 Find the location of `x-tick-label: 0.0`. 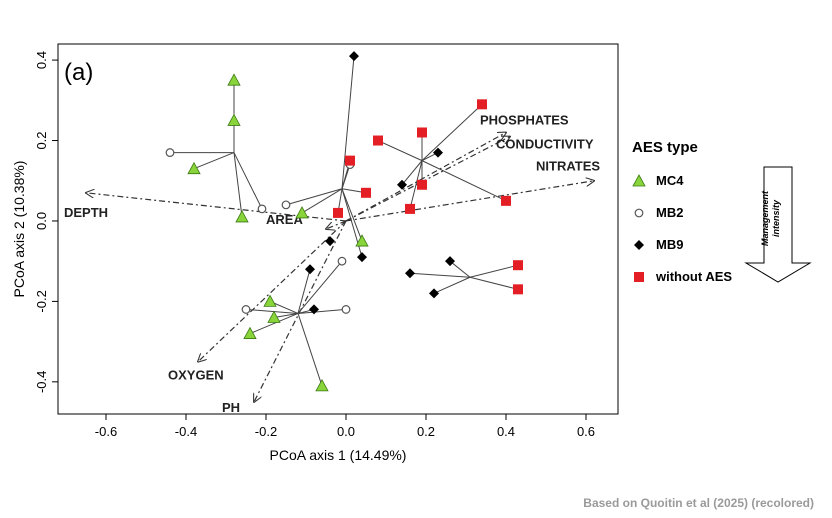

x-tick-label: 0.0 is located at coordinates (346, 431).